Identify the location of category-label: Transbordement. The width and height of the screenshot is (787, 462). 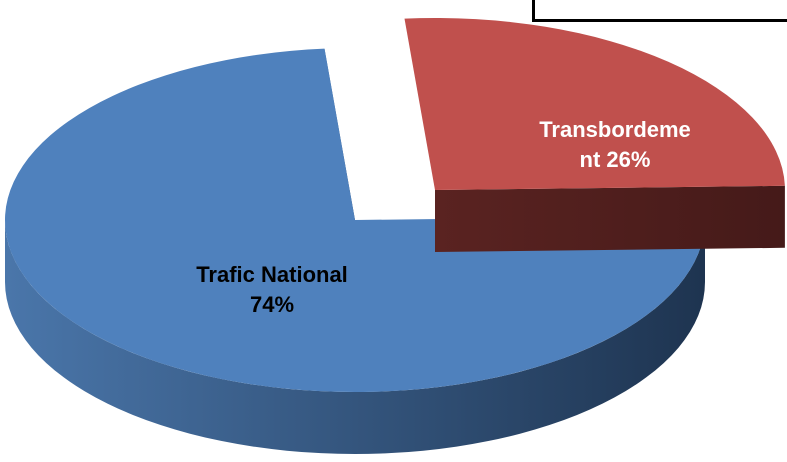
(615, 144).